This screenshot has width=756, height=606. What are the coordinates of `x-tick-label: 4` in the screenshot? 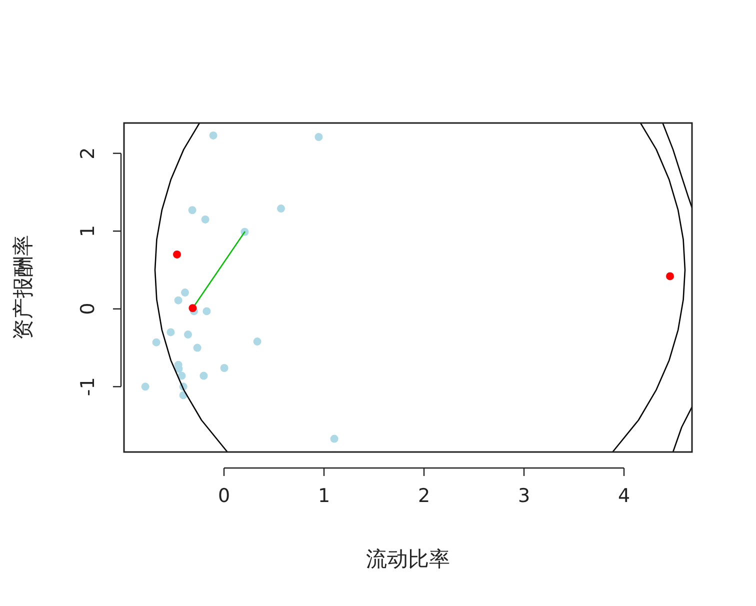 It's located at (624, 496).